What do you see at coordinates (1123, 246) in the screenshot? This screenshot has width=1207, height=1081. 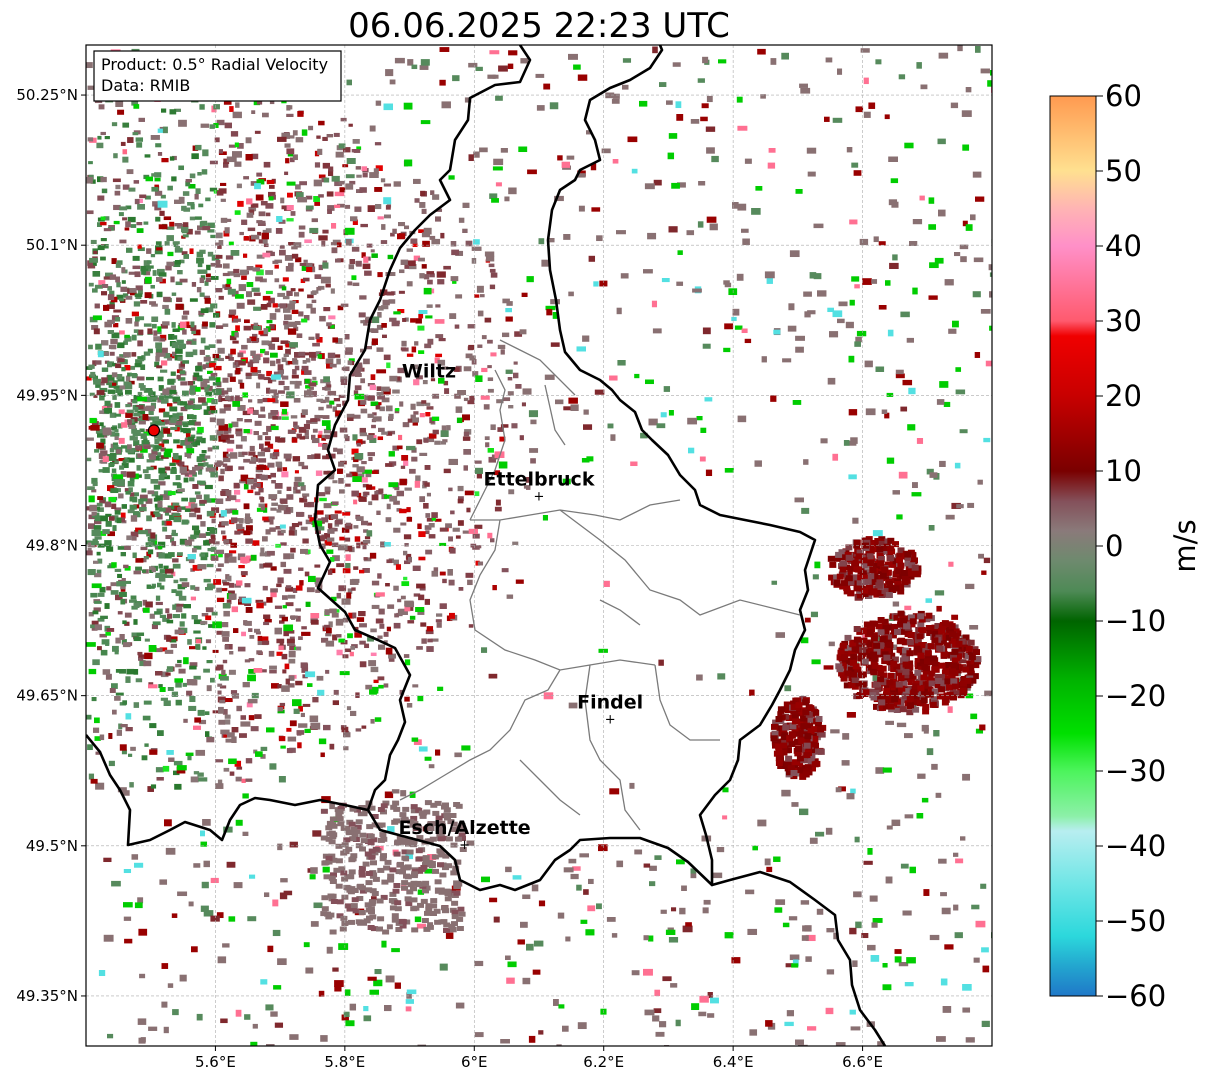 I see `colorbar-tick-label: 40` at bounding box center [1123, 246].